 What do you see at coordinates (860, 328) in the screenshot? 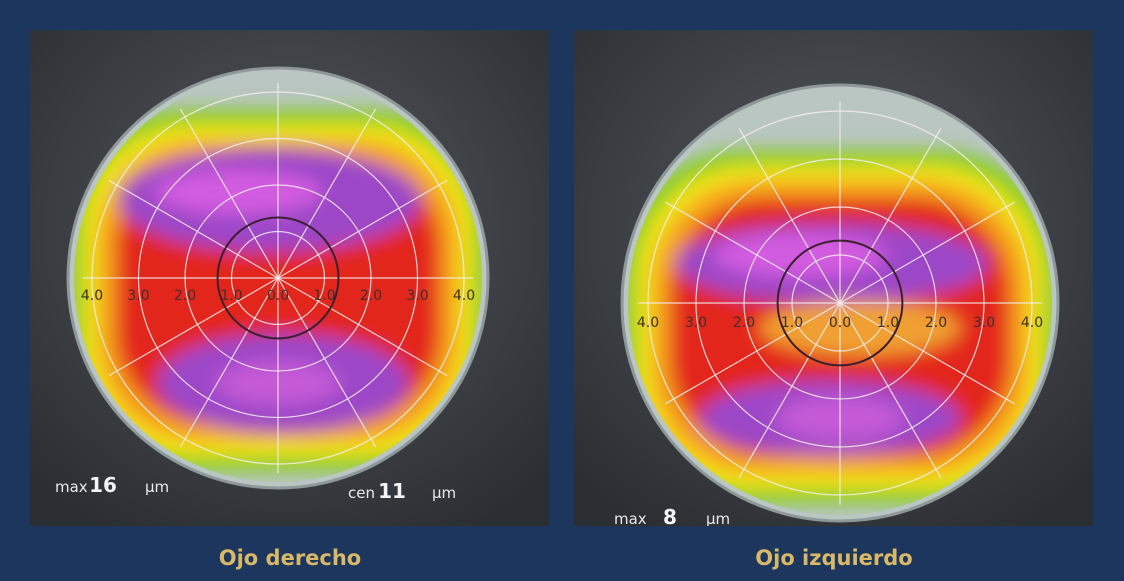
I see `orange-zone` at bounding box center [860, 328].